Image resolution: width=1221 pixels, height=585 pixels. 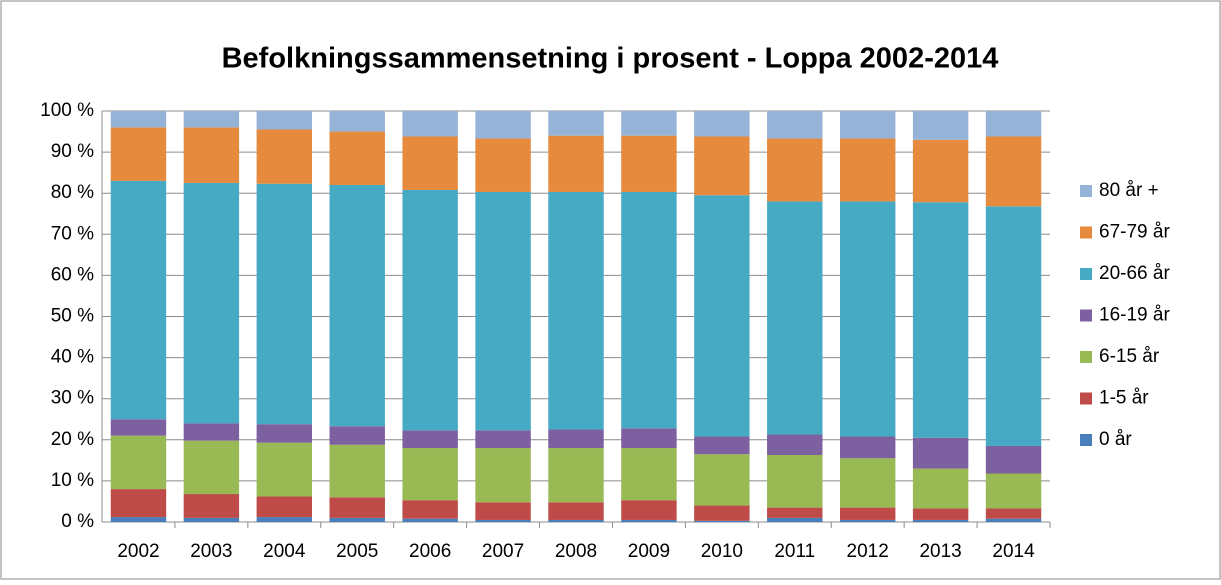 I want to click on legend-label: 67-79 år, so click(x=1134, y=232).